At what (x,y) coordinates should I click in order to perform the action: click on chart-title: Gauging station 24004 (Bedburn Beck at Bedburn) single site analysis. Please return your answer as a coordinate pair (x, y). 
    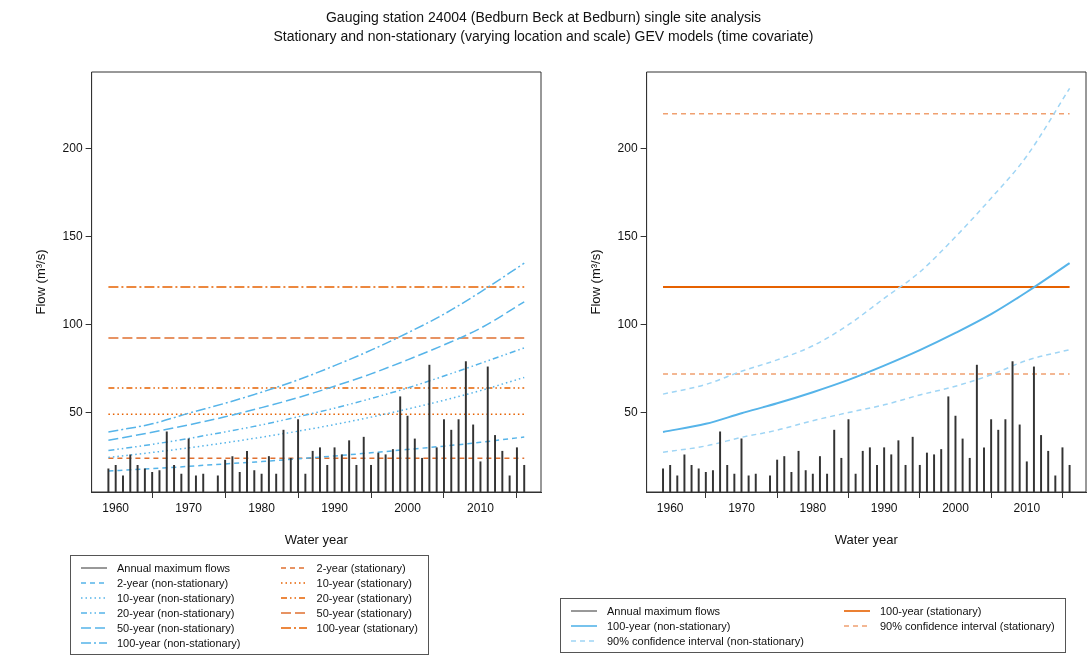
    Looking at the image, I should click on (543, 17).